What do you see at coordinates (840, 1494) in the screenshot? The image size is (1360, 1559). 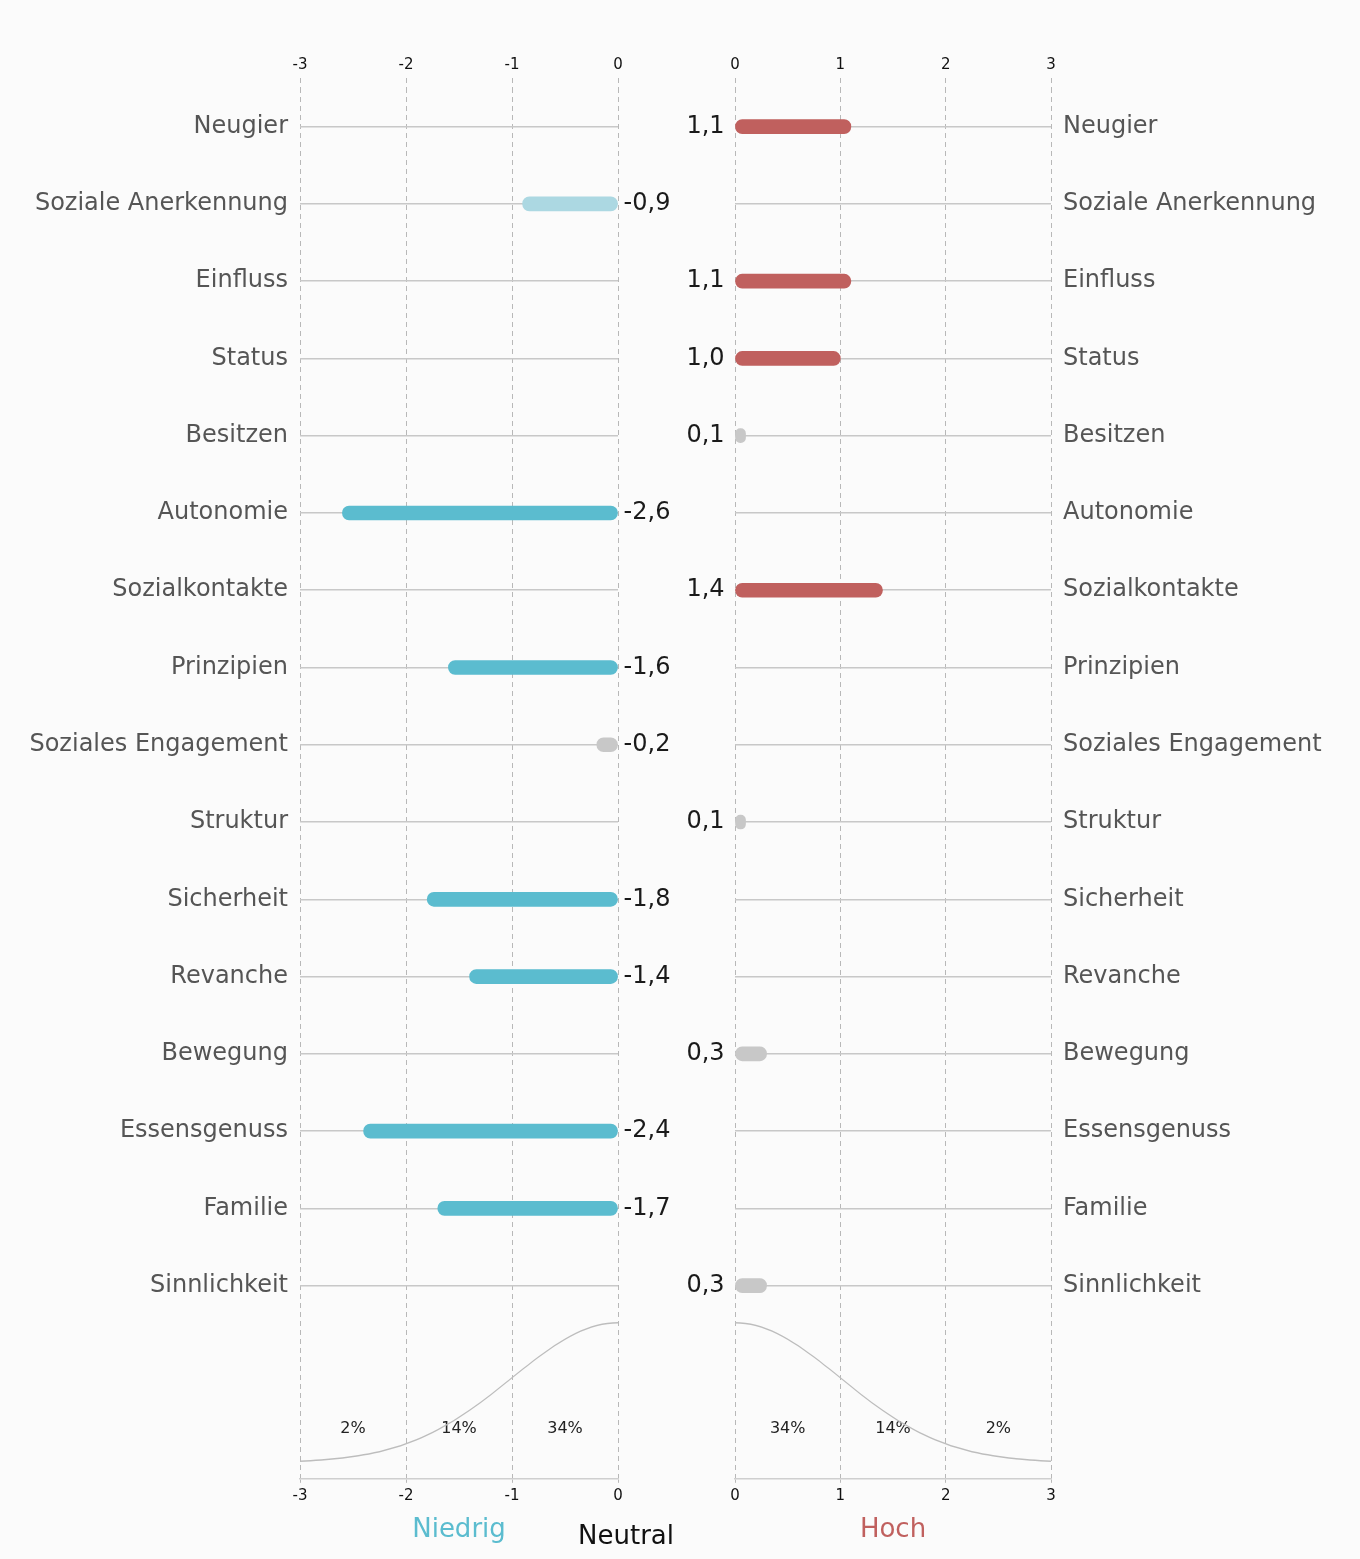 I see `x-tick-label: 1` at bounding box center [840, 1494].